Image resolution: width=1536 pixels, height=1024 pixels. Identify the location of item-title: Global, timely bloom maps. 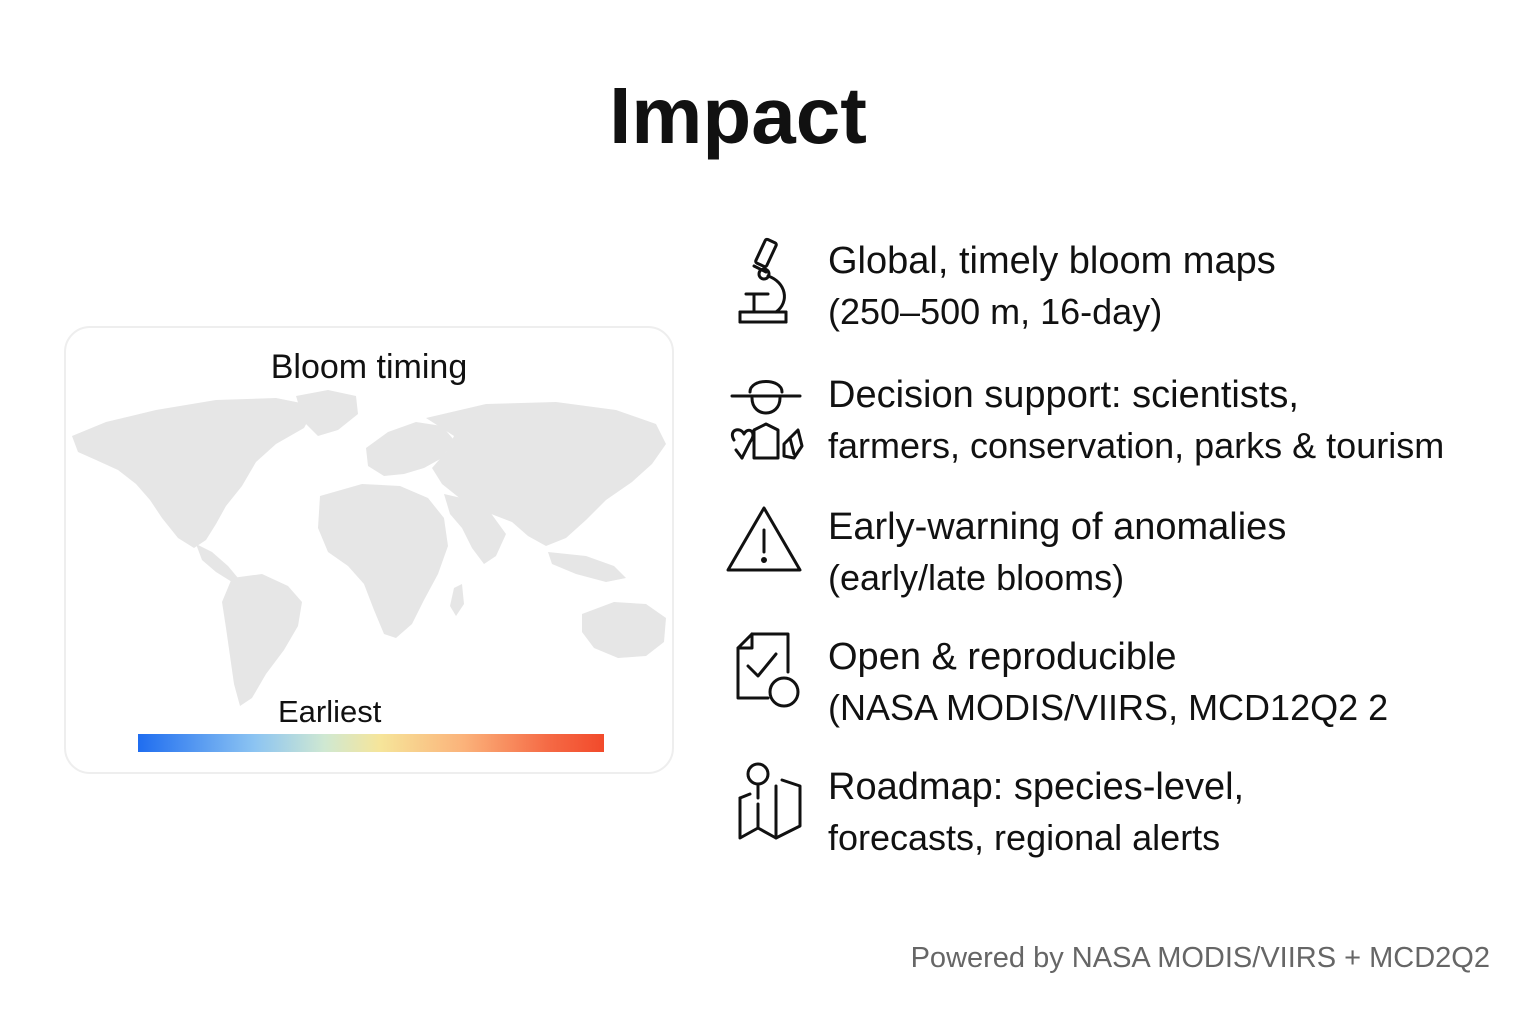
(1052, 261).